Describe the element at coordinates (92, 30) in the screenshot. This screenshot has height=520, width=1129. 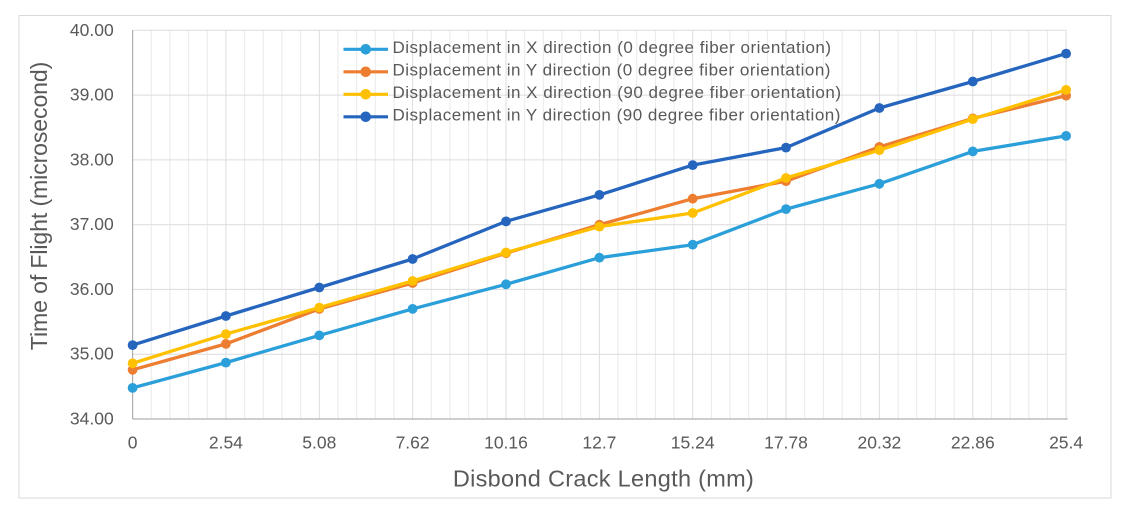
I see `svg-text: 40.00` at that location.